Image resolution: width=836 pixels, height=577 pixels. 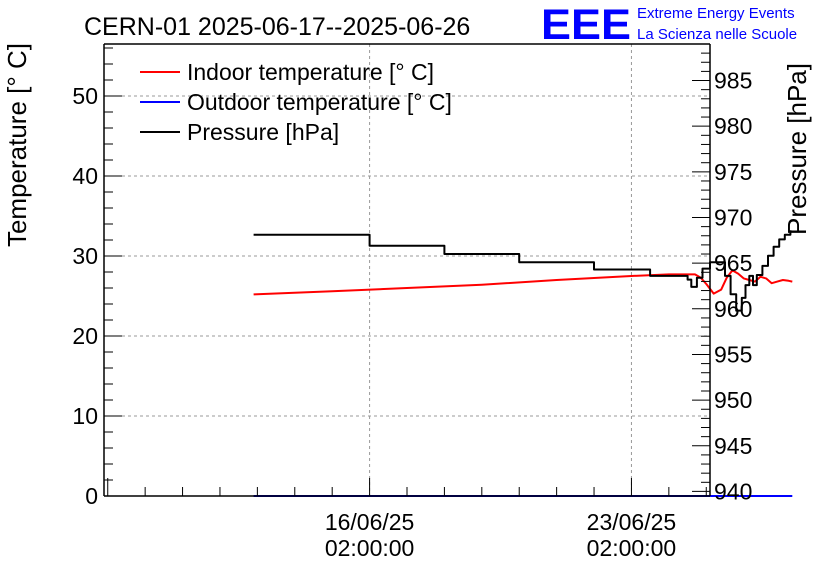 What do you see at coordinates (733, 263) in the screenshot?
I see `right-tick-label: 965` at bounding box center [733, 263].